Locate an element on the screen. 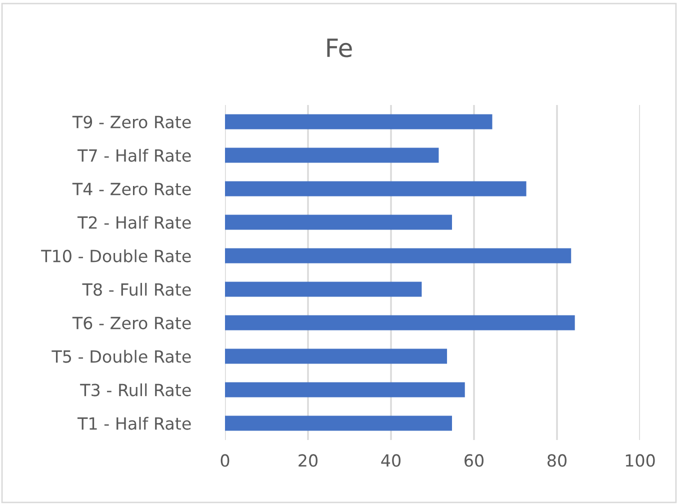 The height and width of the screenshot is (504, 678). y-tick-label: T4 - Zero Rate is located at coordinates (131, 189).